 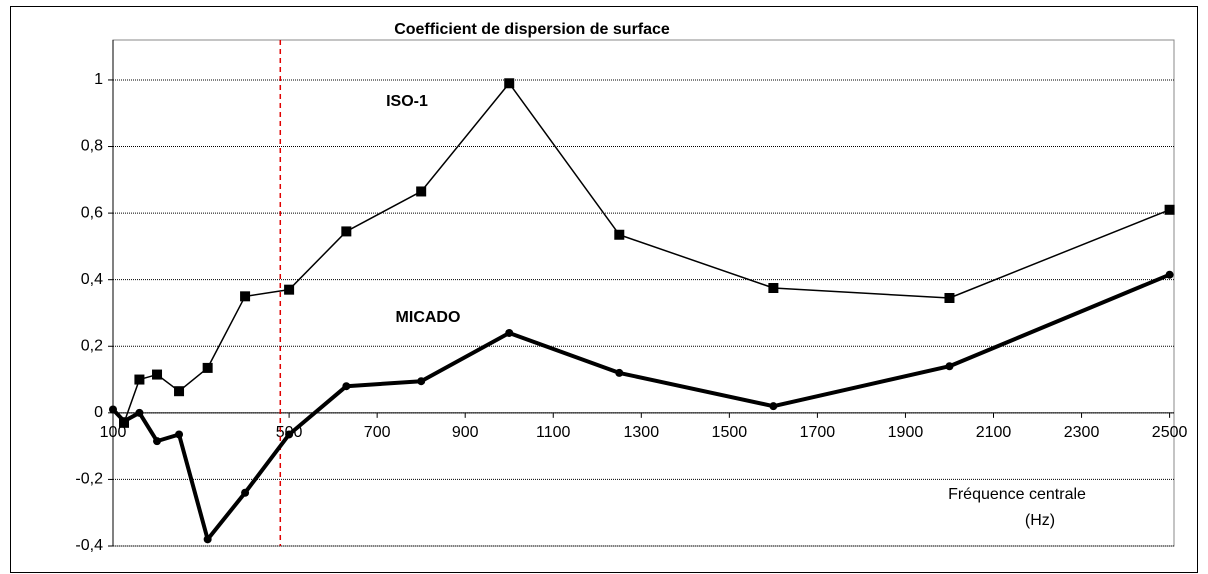 I want to click on y-tick-label: 0,4, so click(x=92, y=279).